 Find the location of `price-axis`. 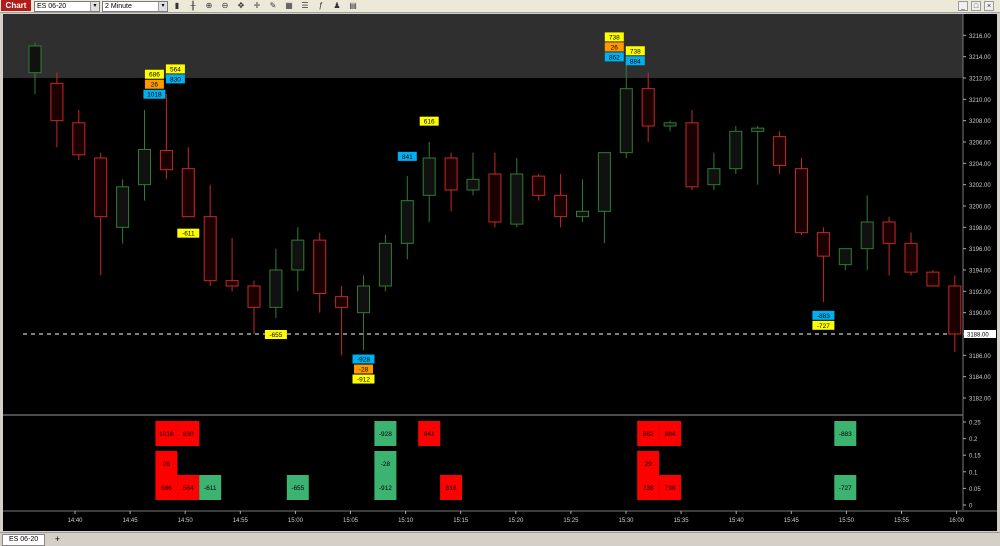

price-axis is located at coordinates (980, 262).